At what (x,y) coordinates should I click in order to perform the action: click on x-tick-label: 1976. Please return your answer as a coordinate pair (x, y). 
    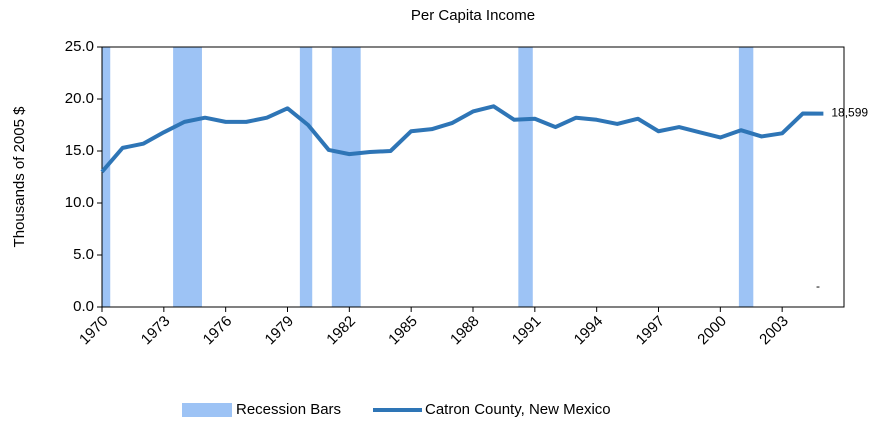
    Looking at the image, I should click on (218, 331).